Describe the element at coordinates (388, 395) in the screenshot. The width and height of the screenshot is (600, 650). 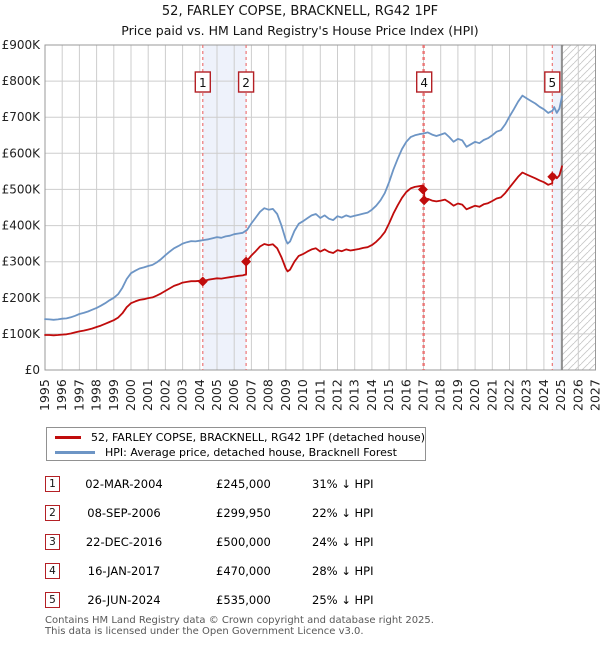
I see `x-axis-tick-label: 2015` at that location.